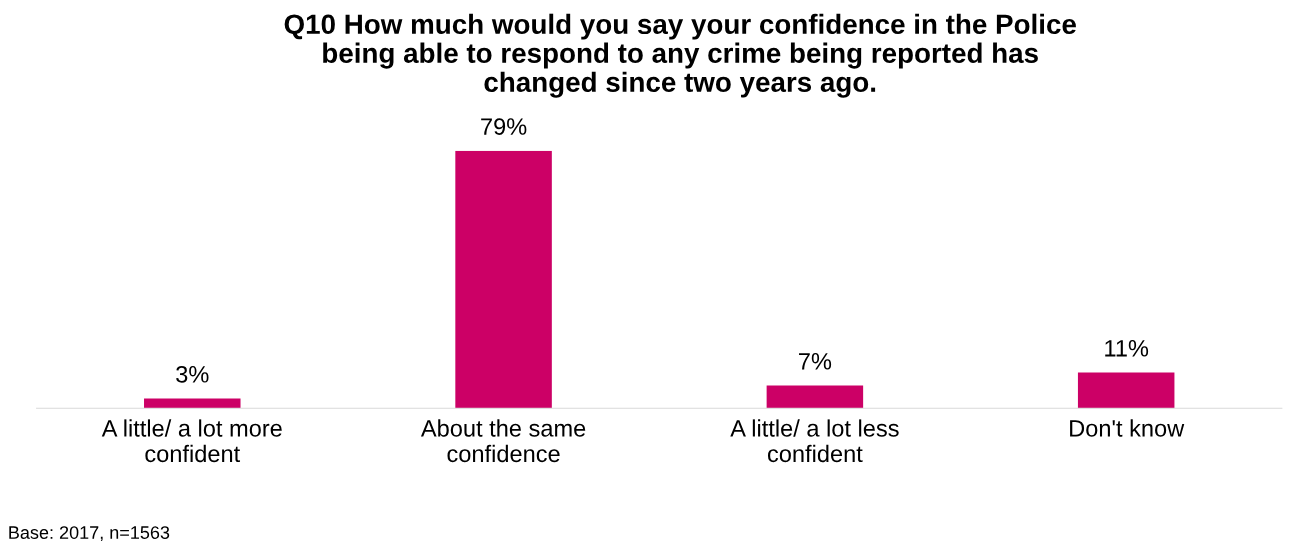  I want to click on x-tick-label: Don't know, so click(1127, 428).